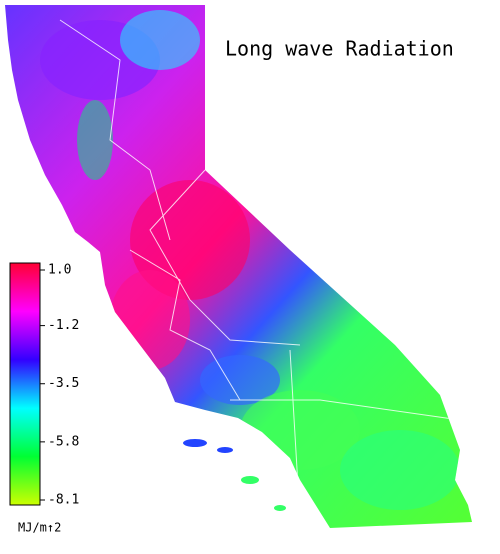 Image resolution: width=500 pixels, height=554 pixels. Describe the element at coordinates (59, 270) in the screenshot. I see `colorbar-tick-label: 1.0` at that location.